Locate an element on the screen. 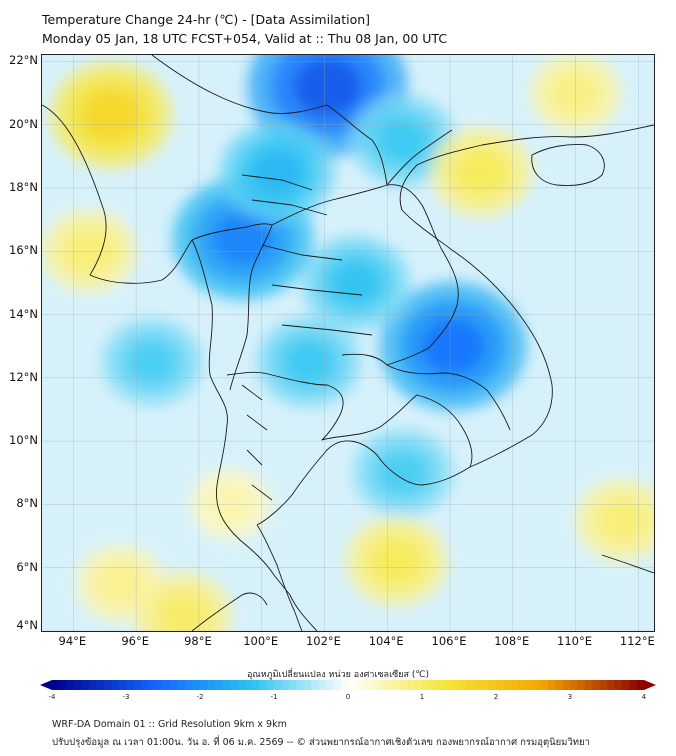 Image resolution: width=676 pixels, height=756 pixels. longitude-tick-label: 94°E is located at coordinates (72, 641).